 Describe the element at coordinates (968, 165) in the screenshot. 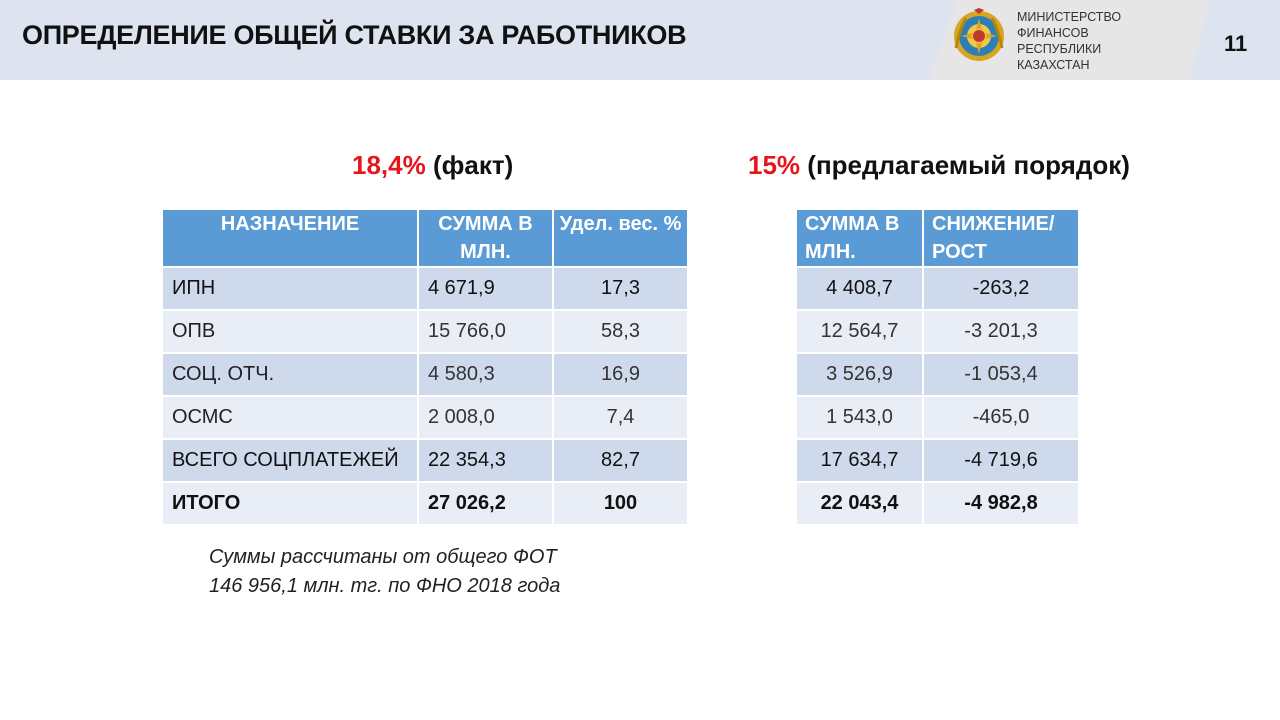

I see `proposed-rate-label: (предлагаемый порядок)` at that location.